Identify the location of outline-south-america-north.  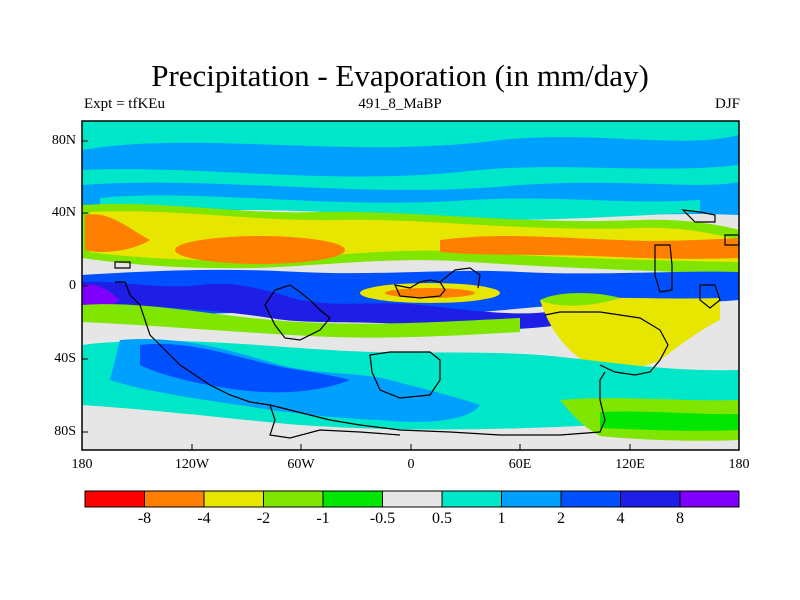
(297, 312).